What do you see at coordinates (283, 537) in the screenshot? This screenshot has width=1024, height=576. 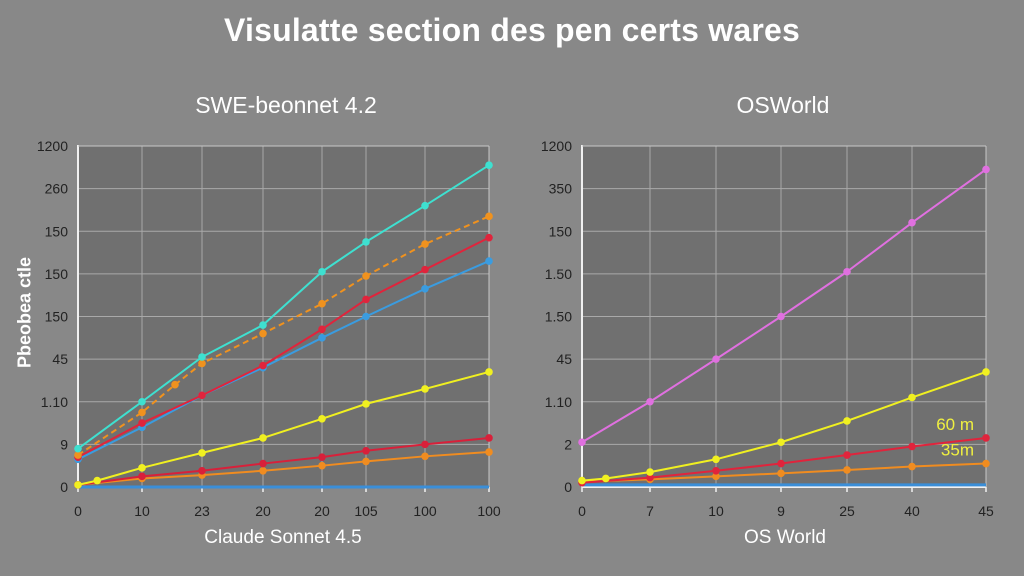 I see `left-x-axis-title: Claude Sonnet 4.5` at bounding box center [283, 537].